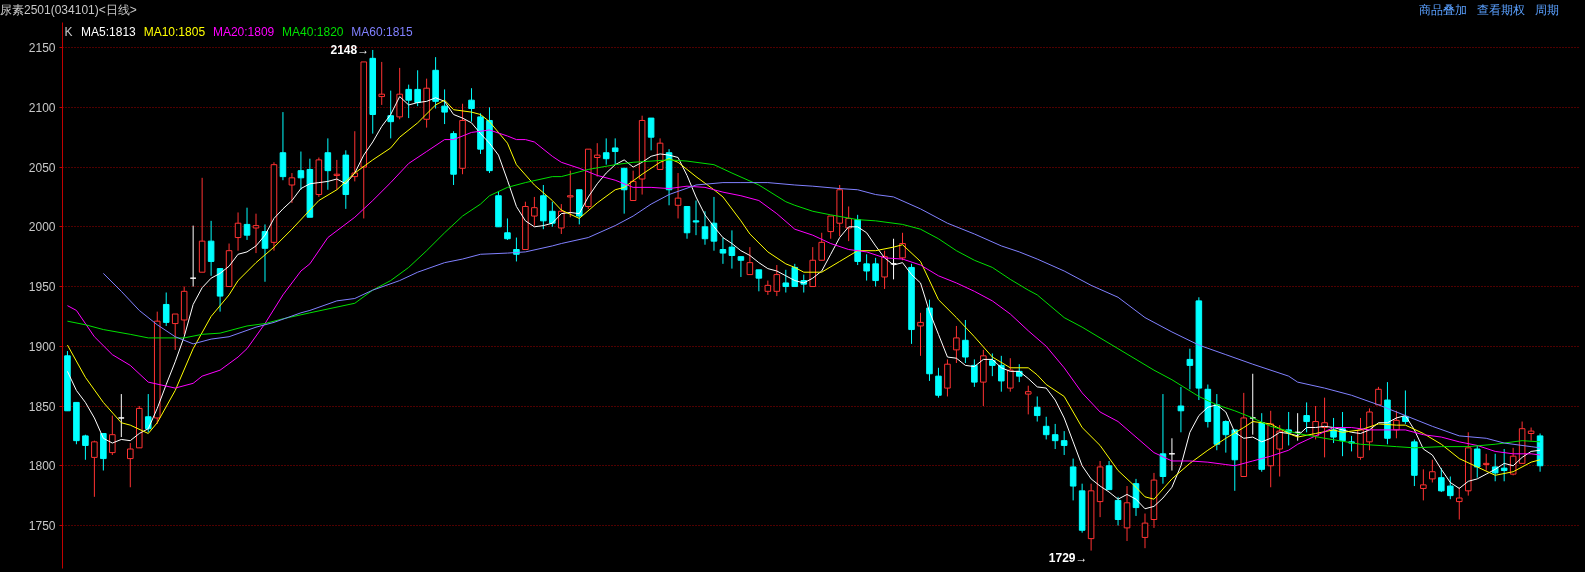 The height and width of the screenshot is (576, 1589). What do you see at coordinates (42, 525) in the screenshot?
I see `y-tick-label: 1750` at bounding box center [42, 525].